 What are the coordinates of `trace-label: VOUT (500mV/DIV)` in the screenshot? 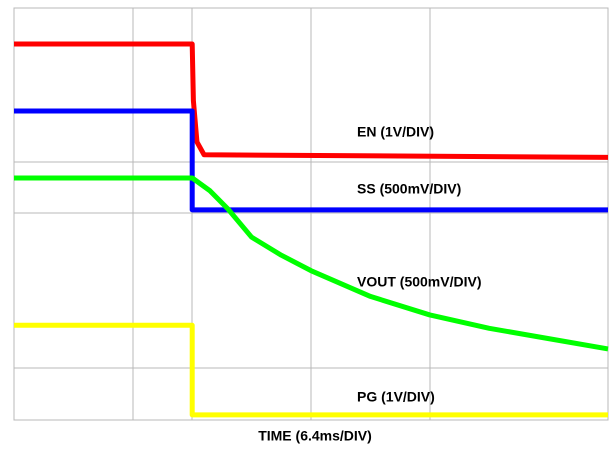 It's located at (419, 282).